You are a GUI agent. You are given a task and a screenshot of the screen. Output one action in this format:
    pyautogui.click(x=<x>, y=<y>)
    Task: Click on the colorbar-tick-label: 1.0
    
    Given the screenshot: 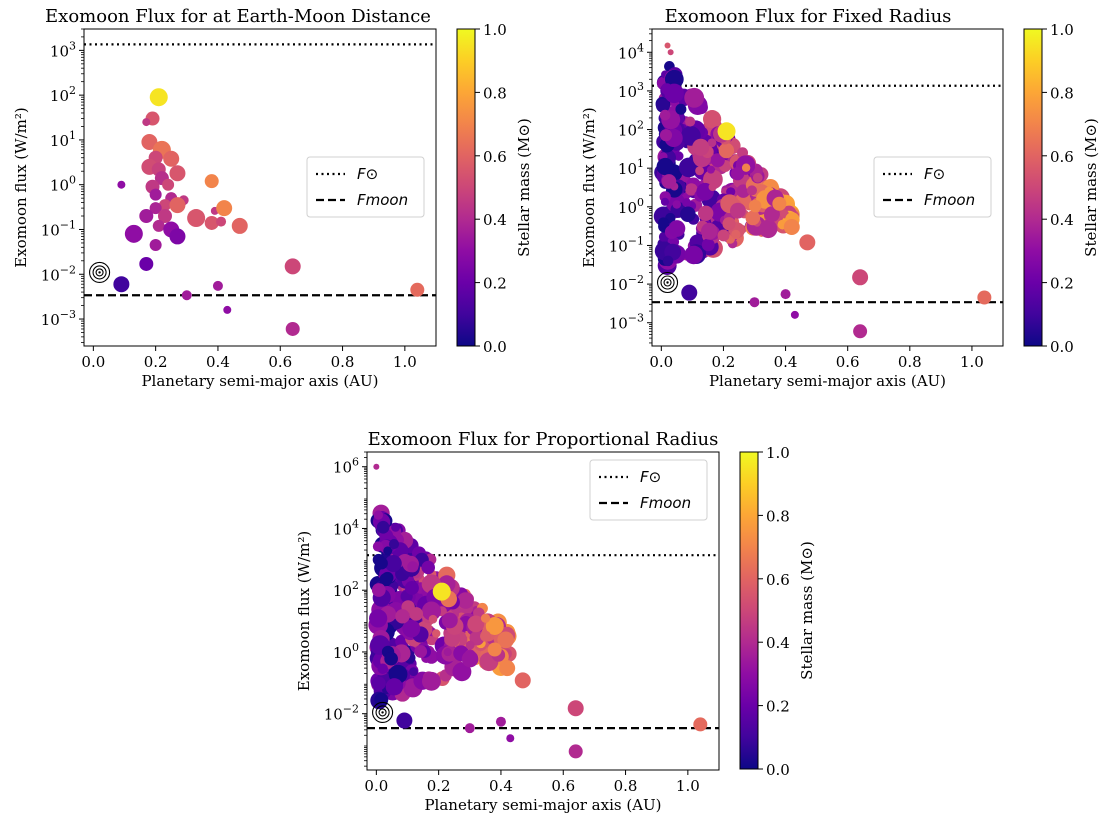 What is the action you would take?
    pyautogui.click(x=1062, y=30)
    